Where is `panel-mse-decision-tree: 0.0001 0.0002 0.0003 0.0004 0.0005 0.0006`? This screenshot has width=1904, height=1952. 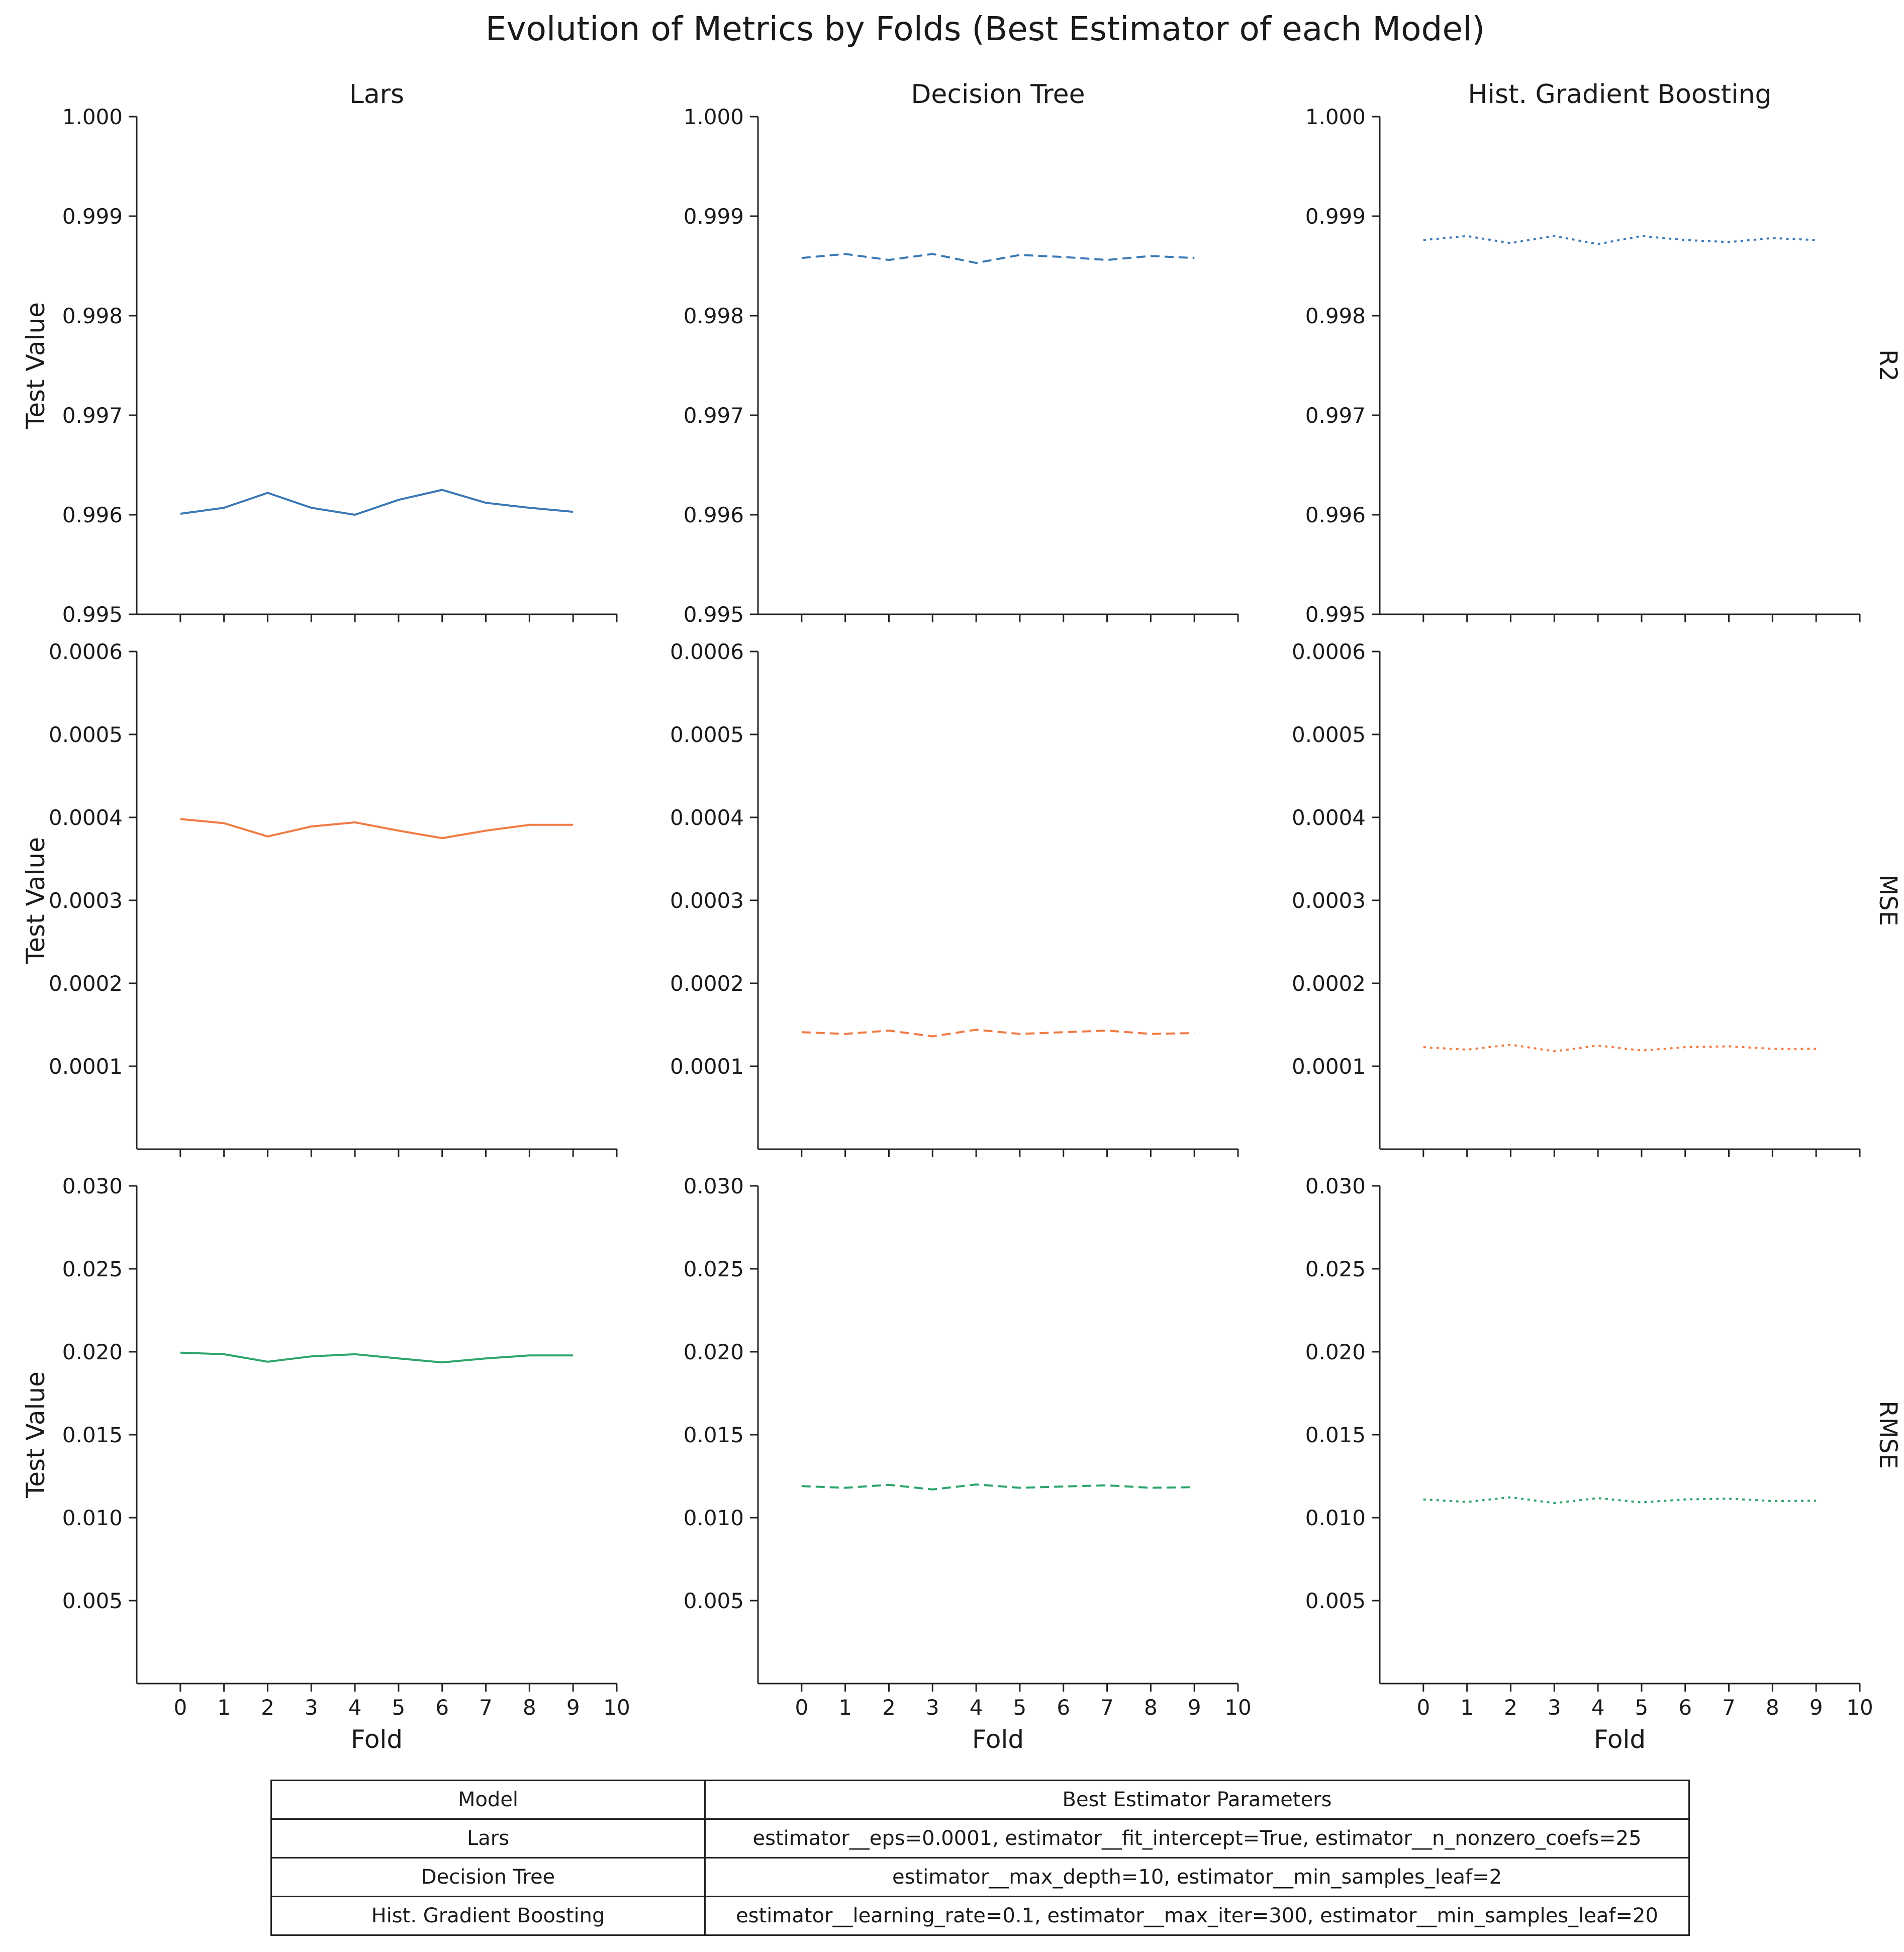 panel-mse-decision-tree: 0.0001 0.0002 0.0003 0.0004 0.0005 0.0006 is located at coordinates (954, 898).